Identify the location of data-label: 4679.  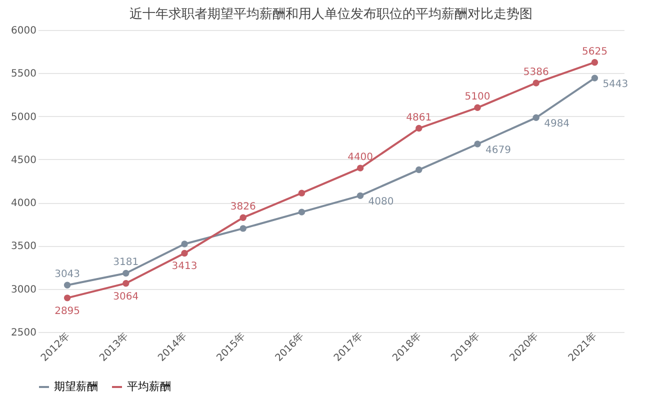
(498, 150).